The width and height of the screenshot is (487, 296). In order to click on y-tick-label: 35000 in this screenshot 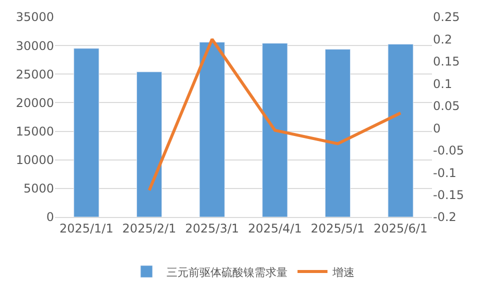, I will do `click(35, 17)`.